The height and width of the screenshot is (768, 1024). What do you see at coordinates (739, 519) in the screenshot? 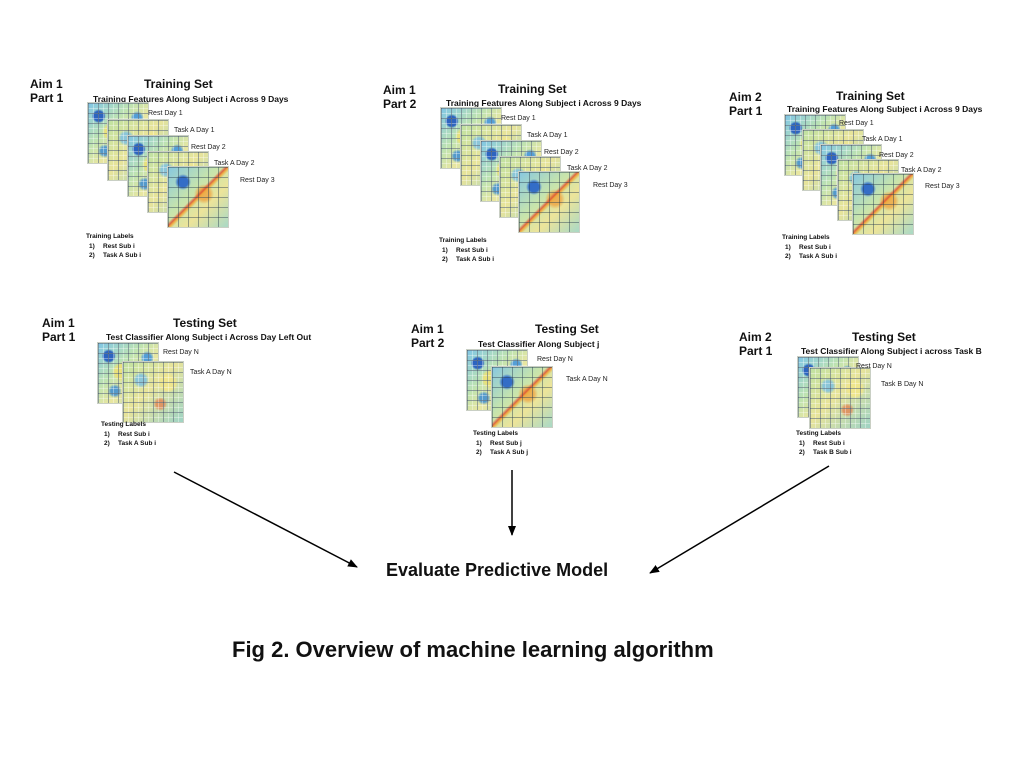
I see `arrow-right` at bounding box center [739, 519].